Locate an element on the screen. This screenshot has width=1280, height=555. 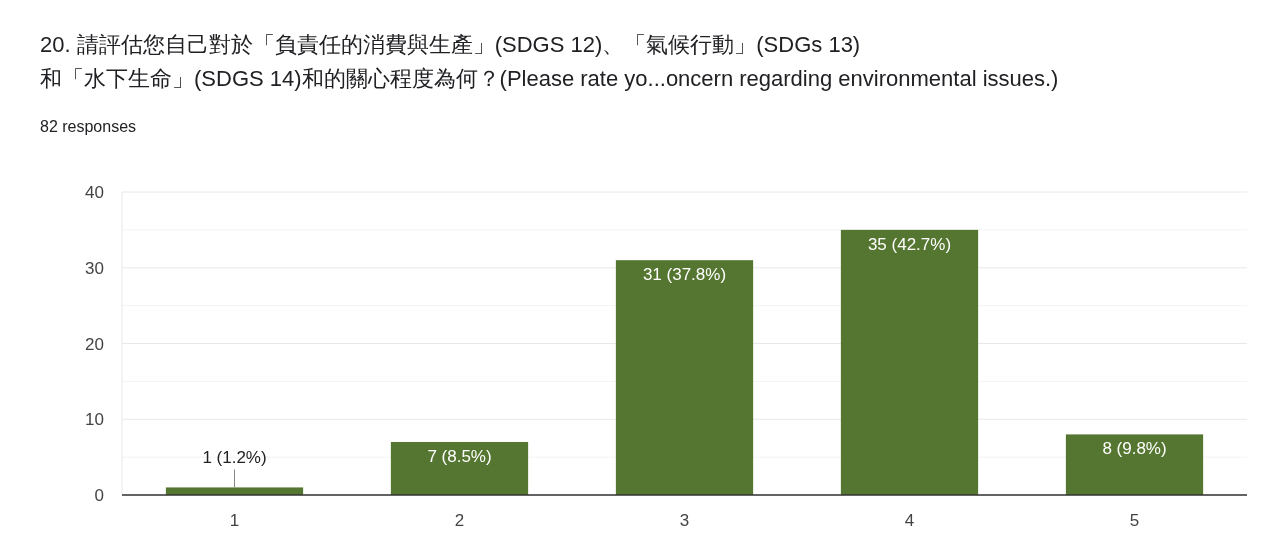
y-tick-label: 30 is located at coordinates (94, 268).